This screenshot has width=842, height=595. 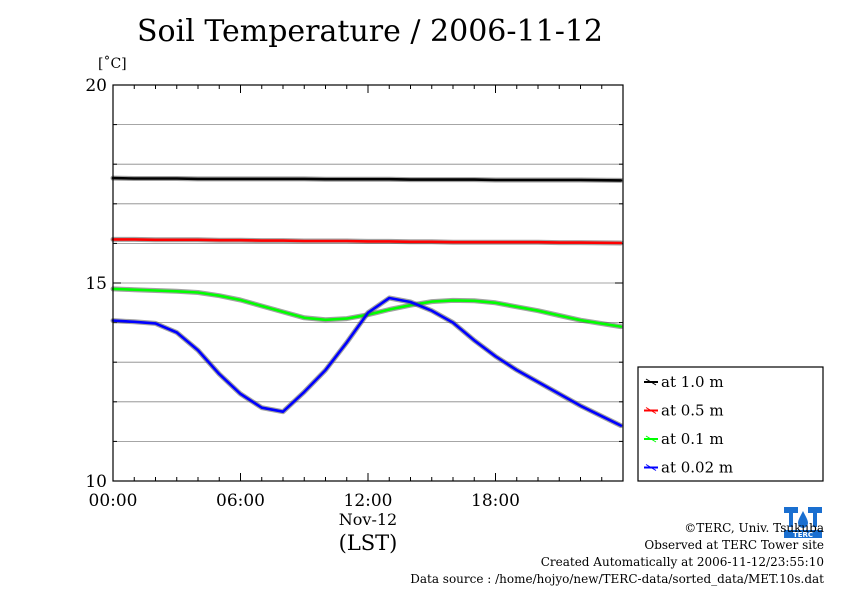 What do you see at coordinates (368, 519) in the screenshot?
I see `x-date-label: Nov-12` at bounding box center [368, 519].